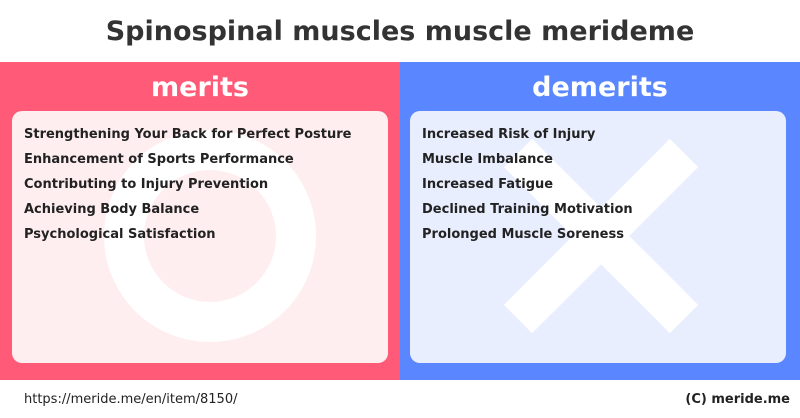 This screenshot has height=418, width=800. Describe the element at coordinates (159, 159) in the screenshot. I see `merit-item: Enhancement of Sports Performance` at that location.